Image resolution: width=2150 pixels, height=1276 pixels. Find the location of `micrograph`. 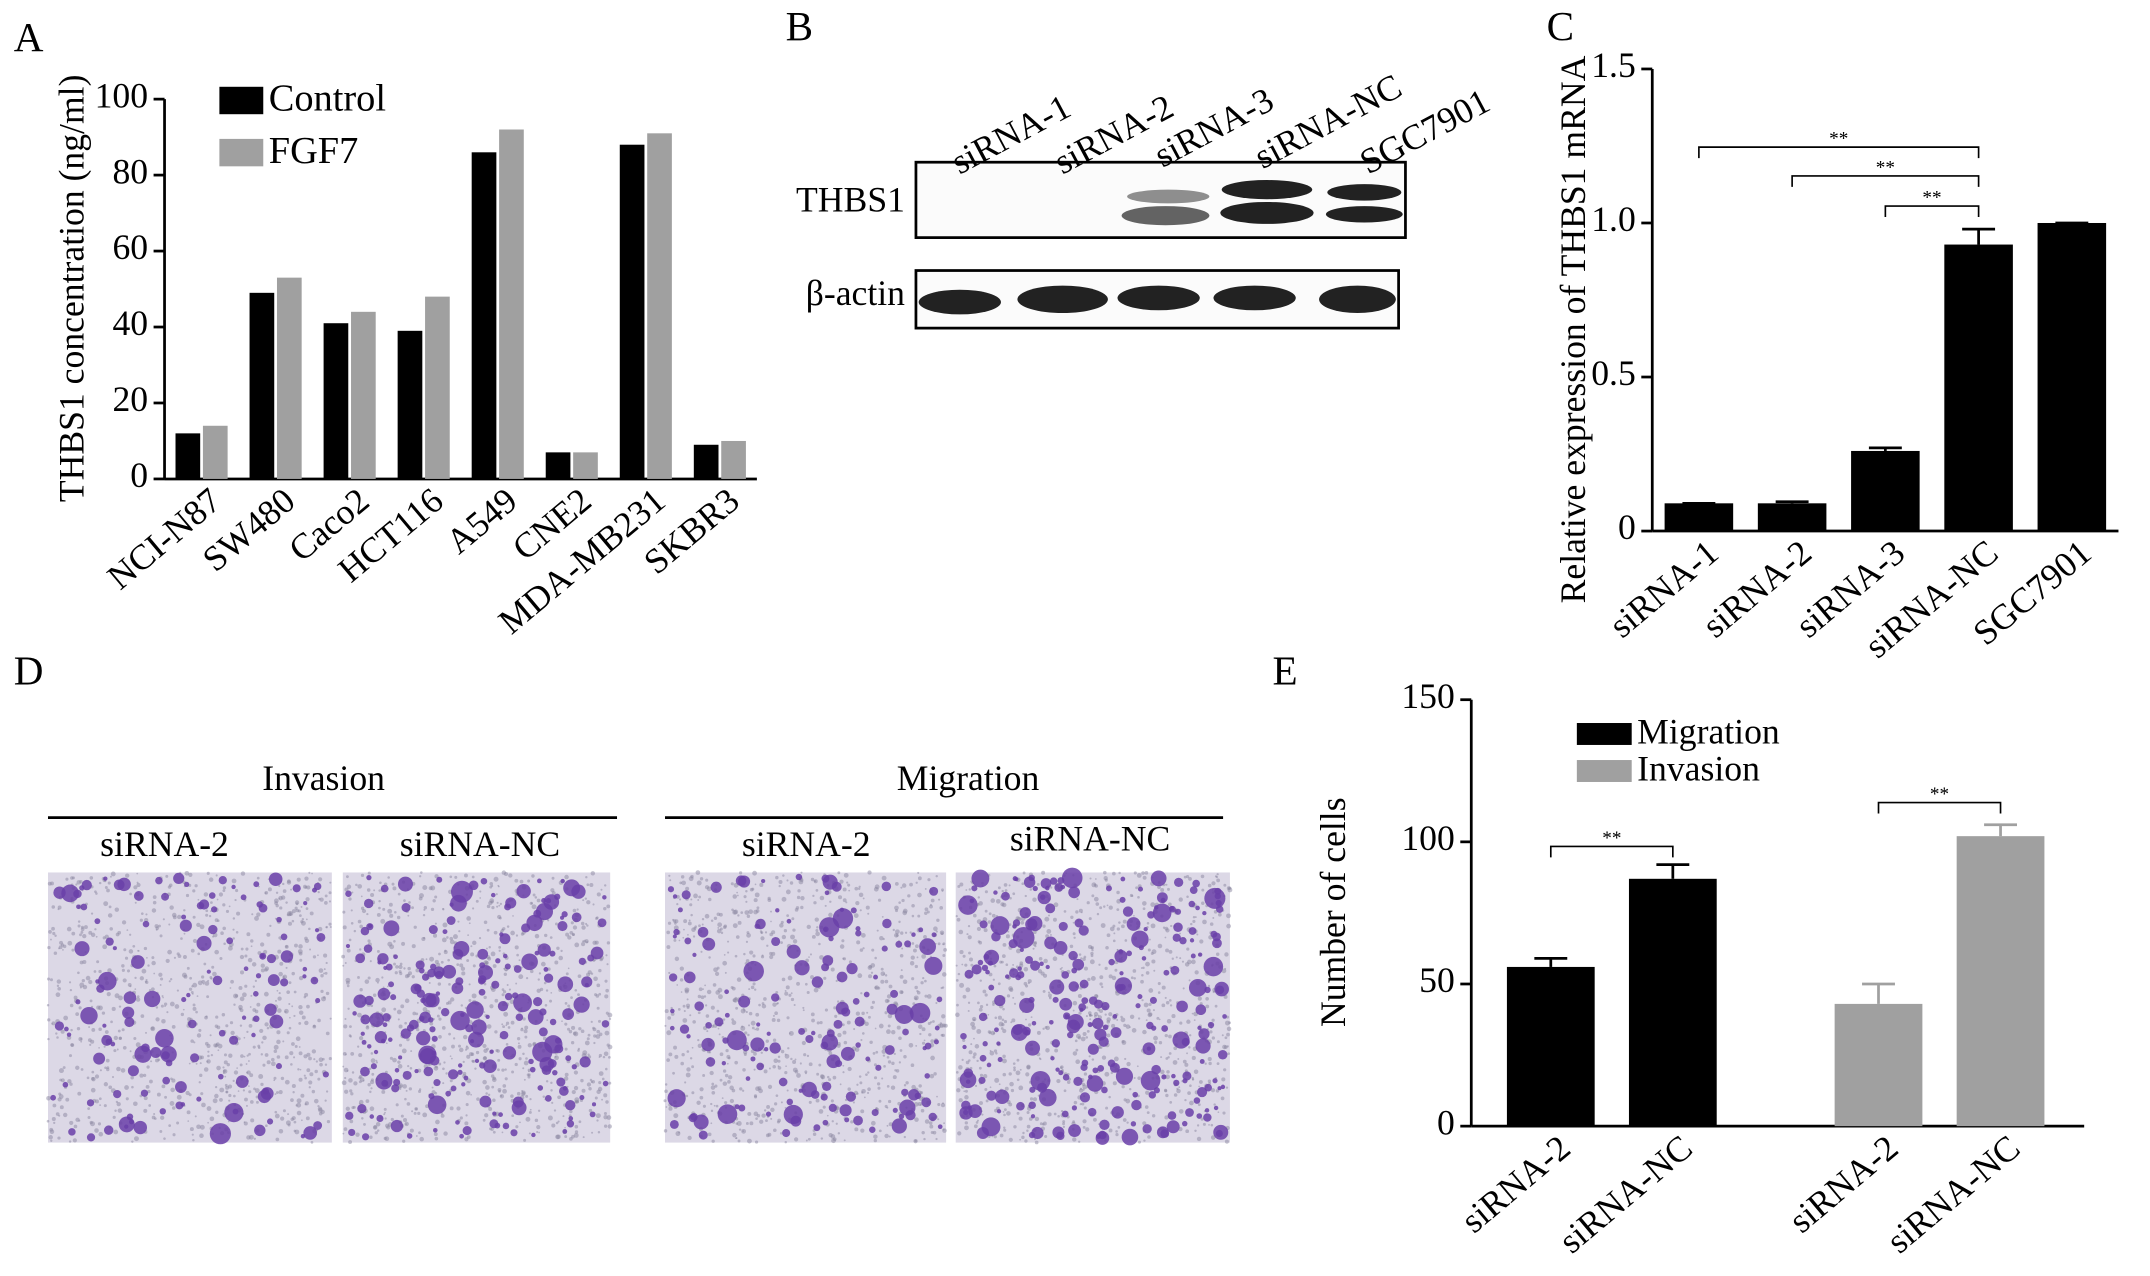

micrograph is located at coordinates (189, 1007).